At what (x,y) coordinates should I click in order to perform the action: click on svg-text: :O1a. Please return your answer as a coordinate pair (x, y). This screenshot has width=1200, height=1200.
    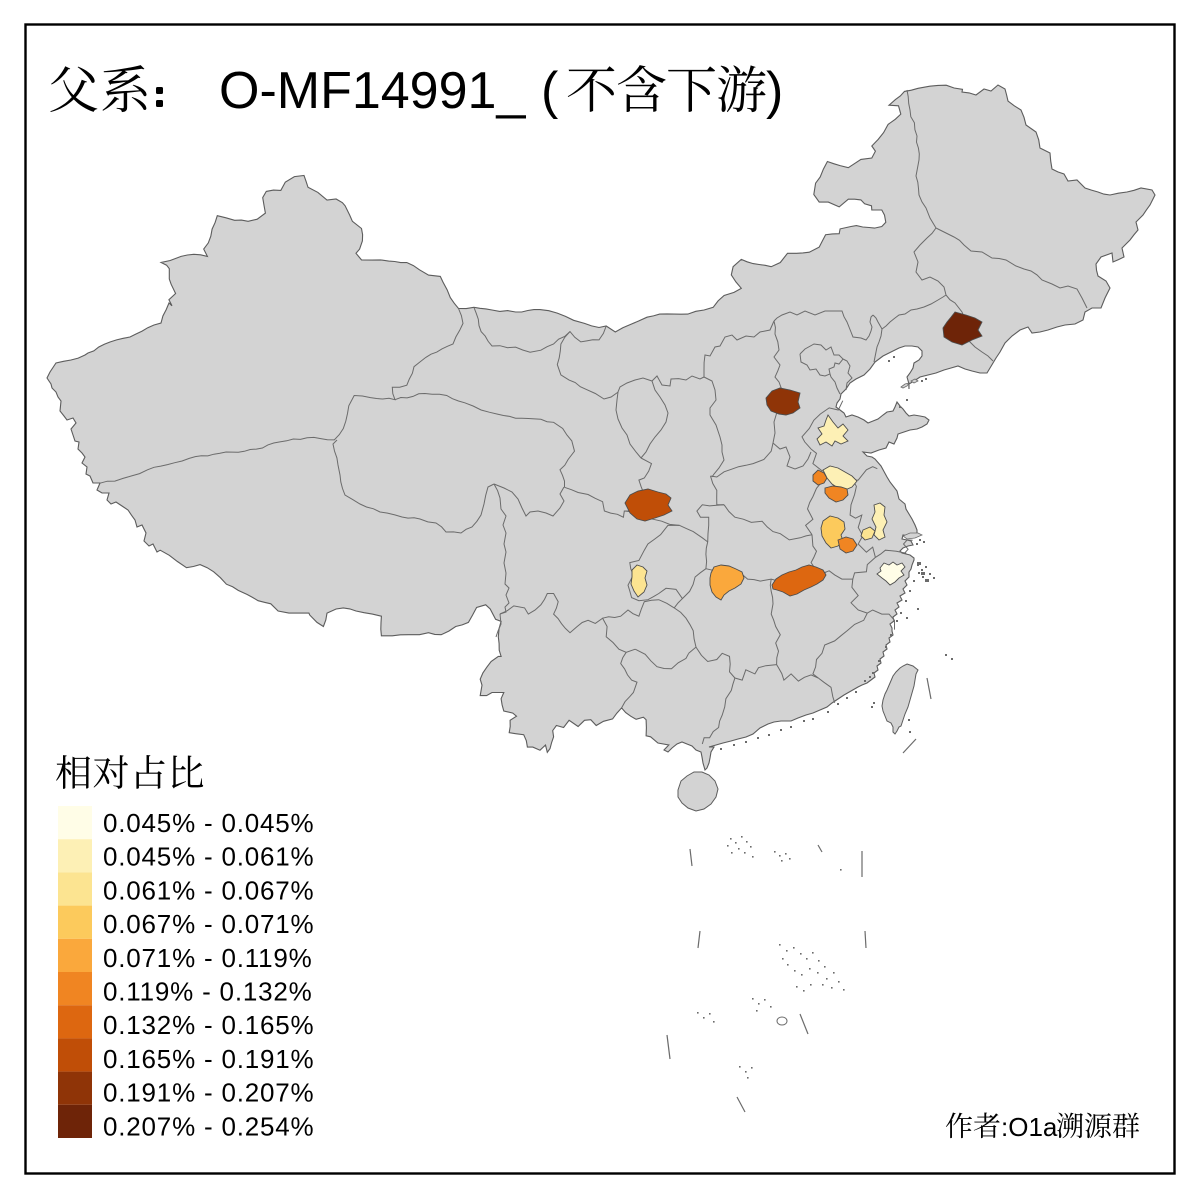
    Looking at the image, I should click on (1029, 1127).